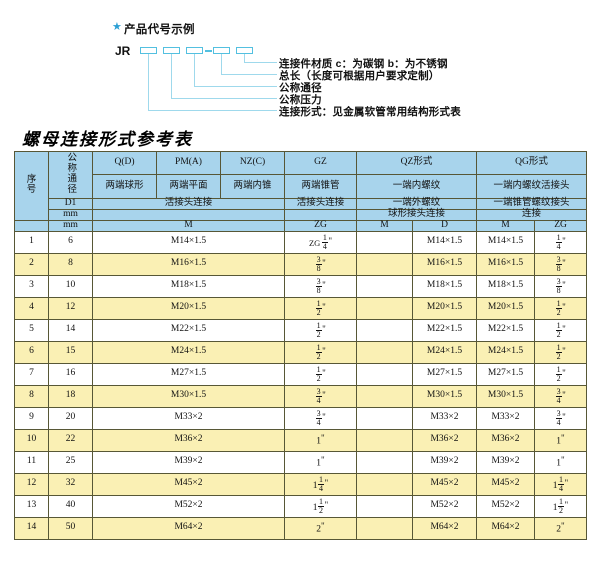 The height and width of the screenshot is (567, 600). Describe the element at coordinates (235, 87) in the screenshot. I see `leader-line-bore-h` at that location.